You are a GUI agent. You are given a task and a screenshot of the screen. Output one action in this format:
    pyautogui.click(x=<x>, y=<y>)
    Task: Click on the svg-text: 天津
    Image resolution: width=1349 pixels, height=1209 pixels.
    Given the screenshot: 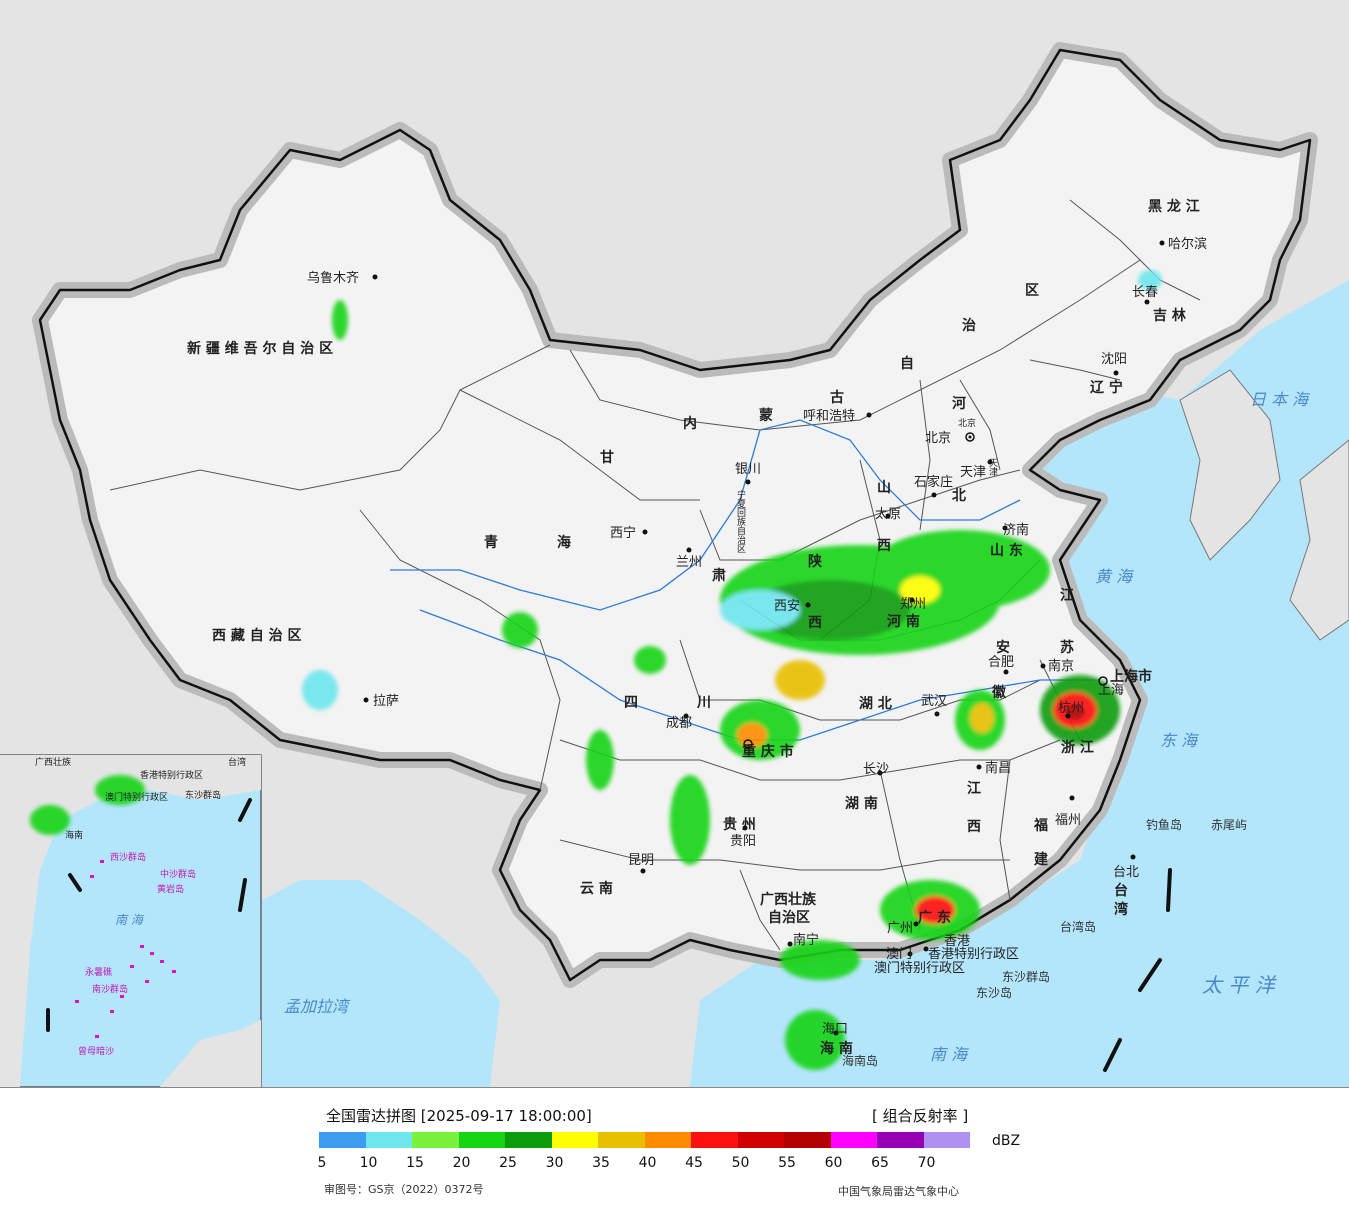 What is the action you would take?
    pyautogui.click(x=973, y=472)
    